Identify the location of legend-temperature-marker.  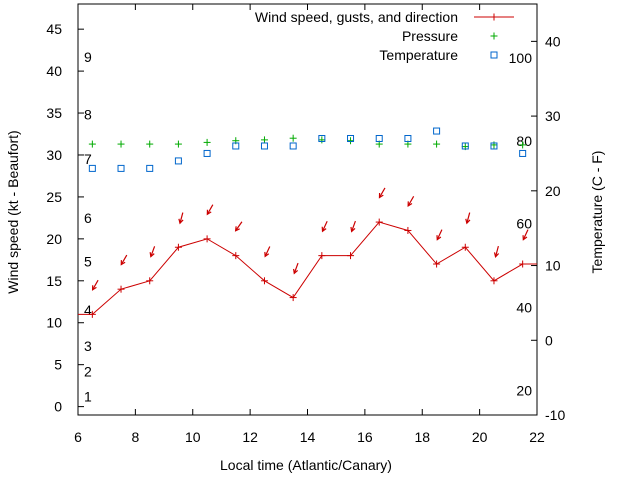
(494, 55).